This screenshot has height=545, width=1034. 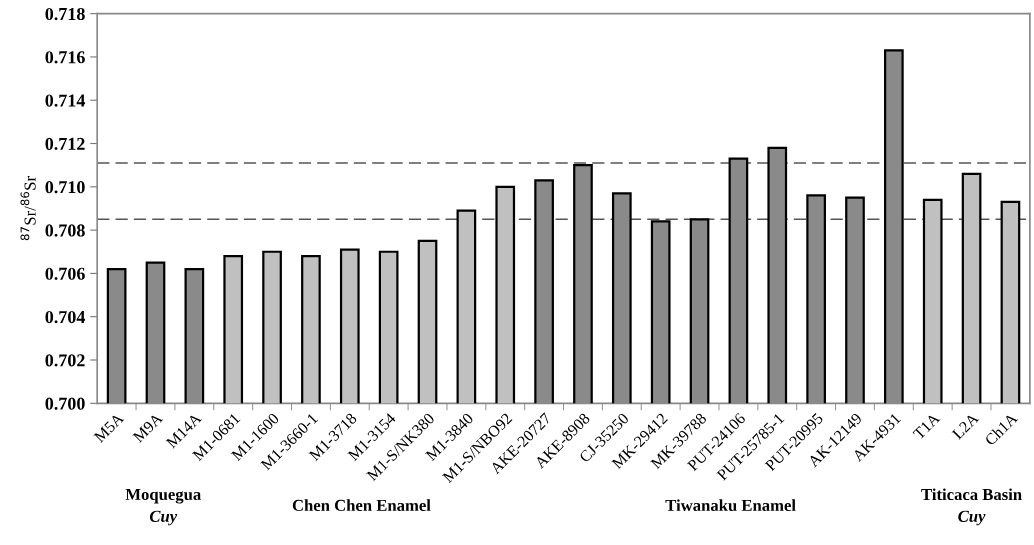 What do you see at coordinates (65, 100) in the screenshot?
I see `y-tick-label: 0.714` at bounding box center [65, 100].